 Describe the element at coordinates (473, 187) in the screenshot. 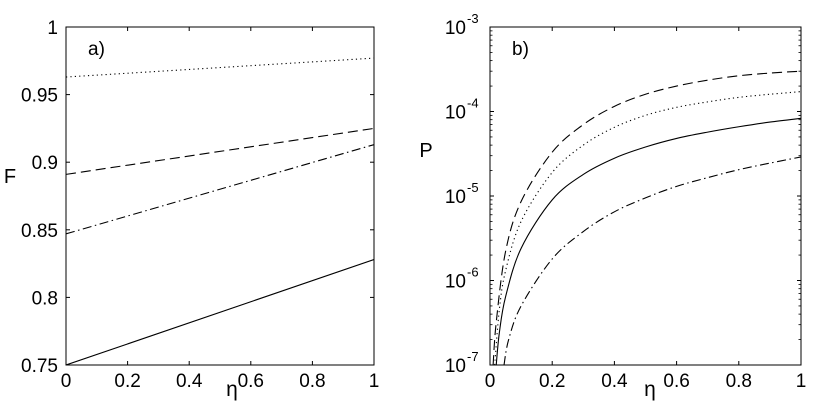

I see `y-tick-label-exponent: -5` at that location.